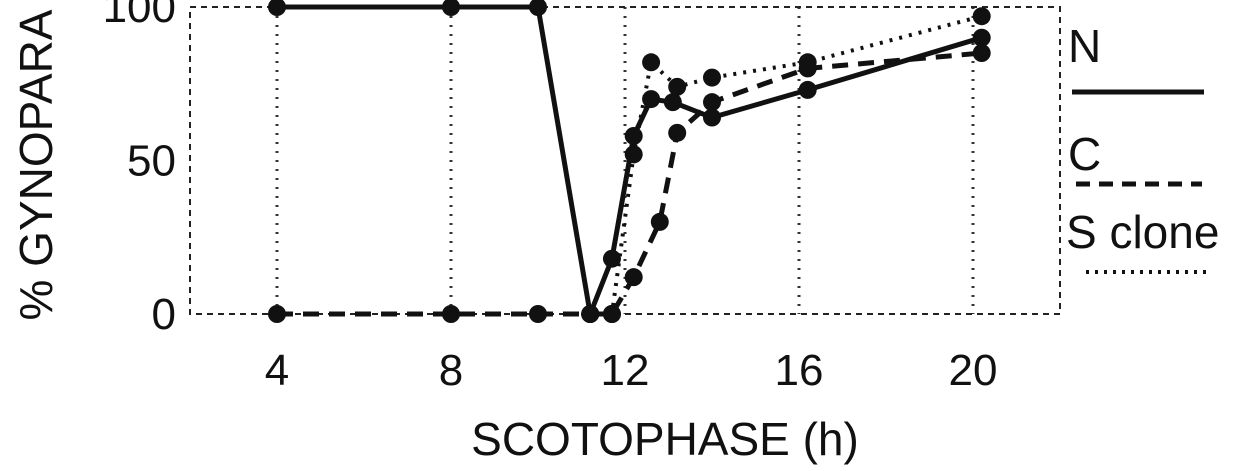 The image size is (1251, 471). I want to click on legend-label-s-clone: S clone, so click(1142, 232).